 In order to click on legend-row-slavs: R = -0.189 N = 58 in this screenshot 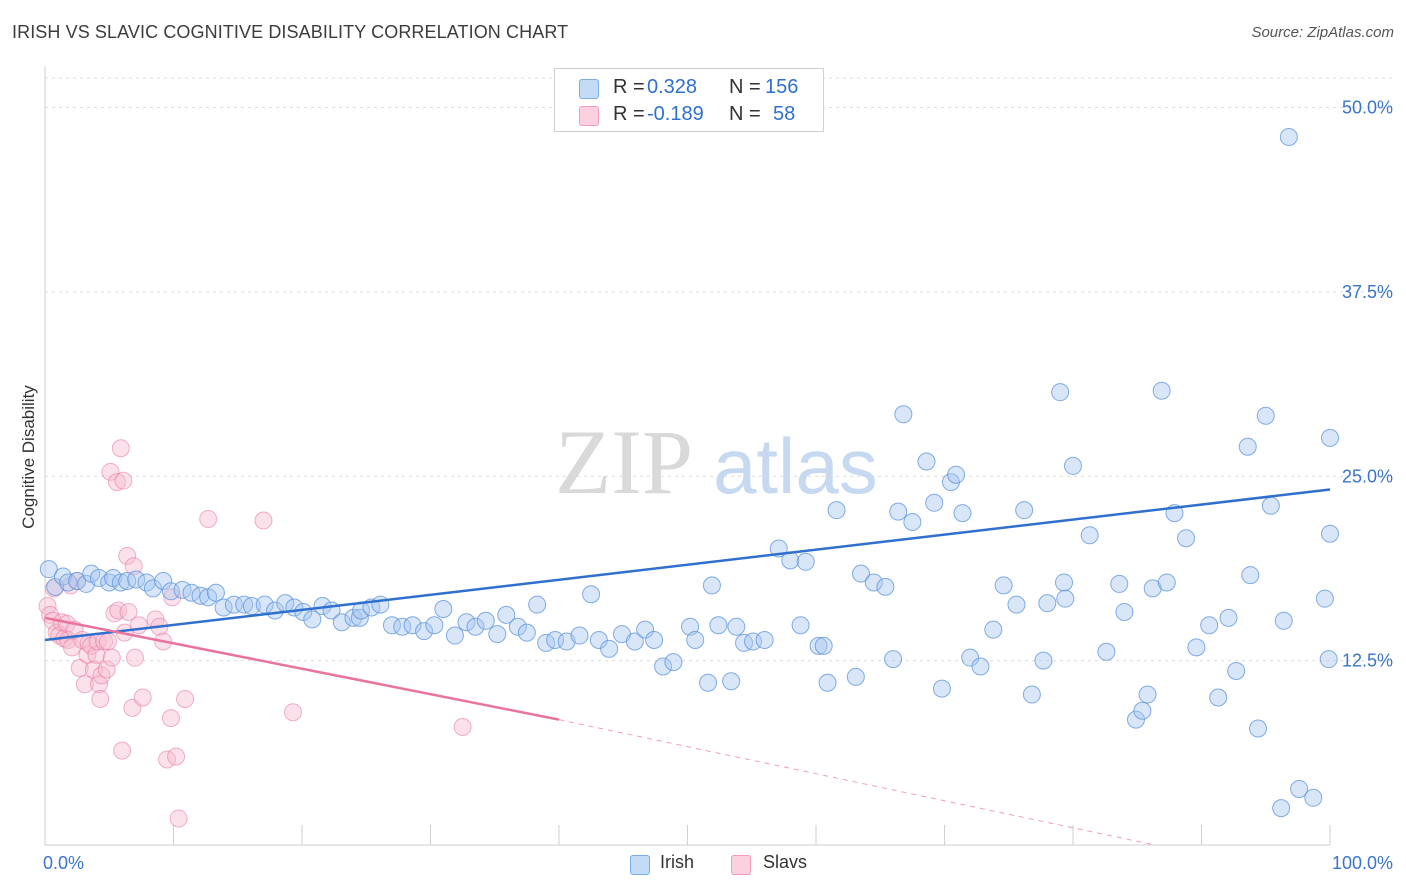, I will do `click(689, 116)`.